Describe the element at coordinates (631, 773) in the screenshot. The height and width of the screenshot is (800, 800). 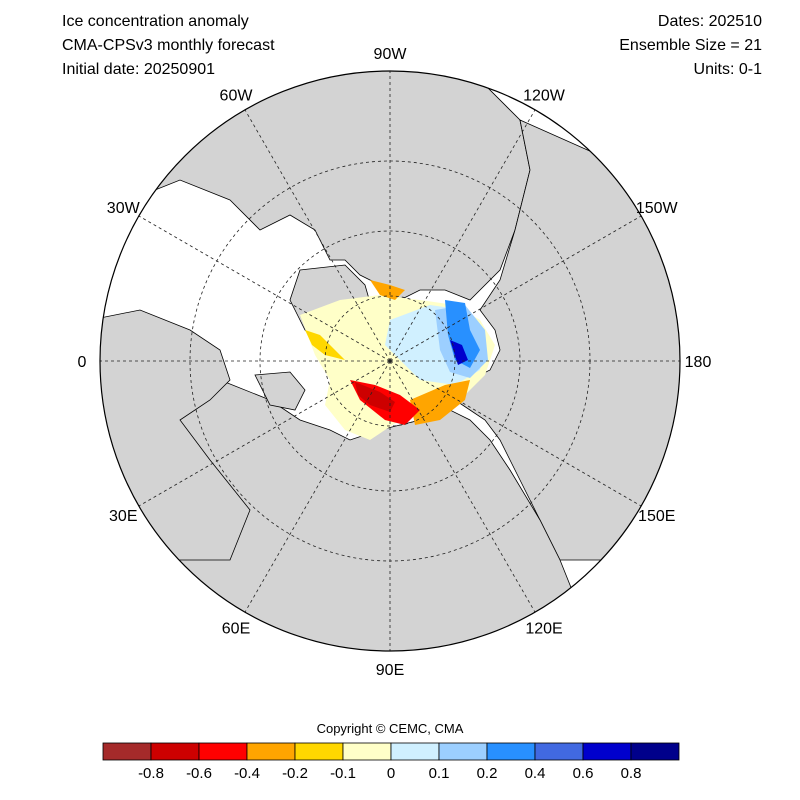
I see `colorbar-tick-label: 0.8` at that location.